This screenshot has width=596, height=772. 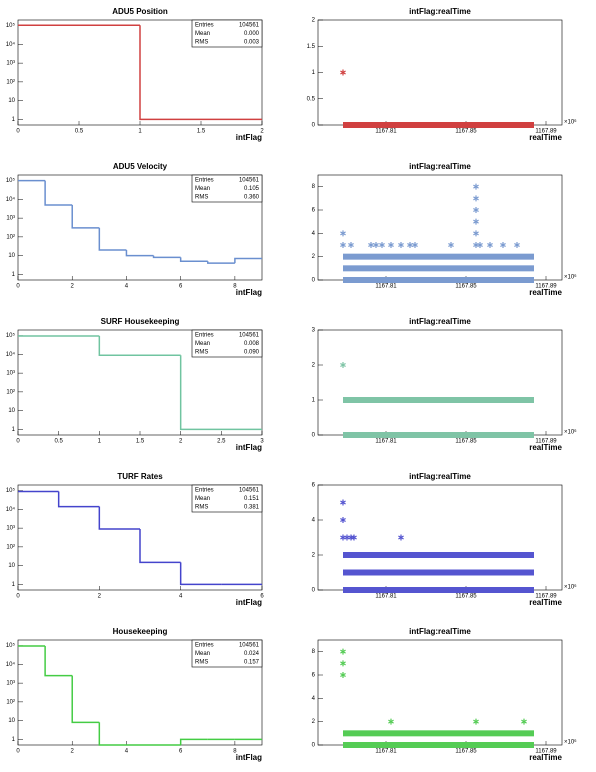 What do you see at coordinates (140, 631) in the screenshot?
I see `chart-title: Housekeeping` at bounding box center [140, 631].